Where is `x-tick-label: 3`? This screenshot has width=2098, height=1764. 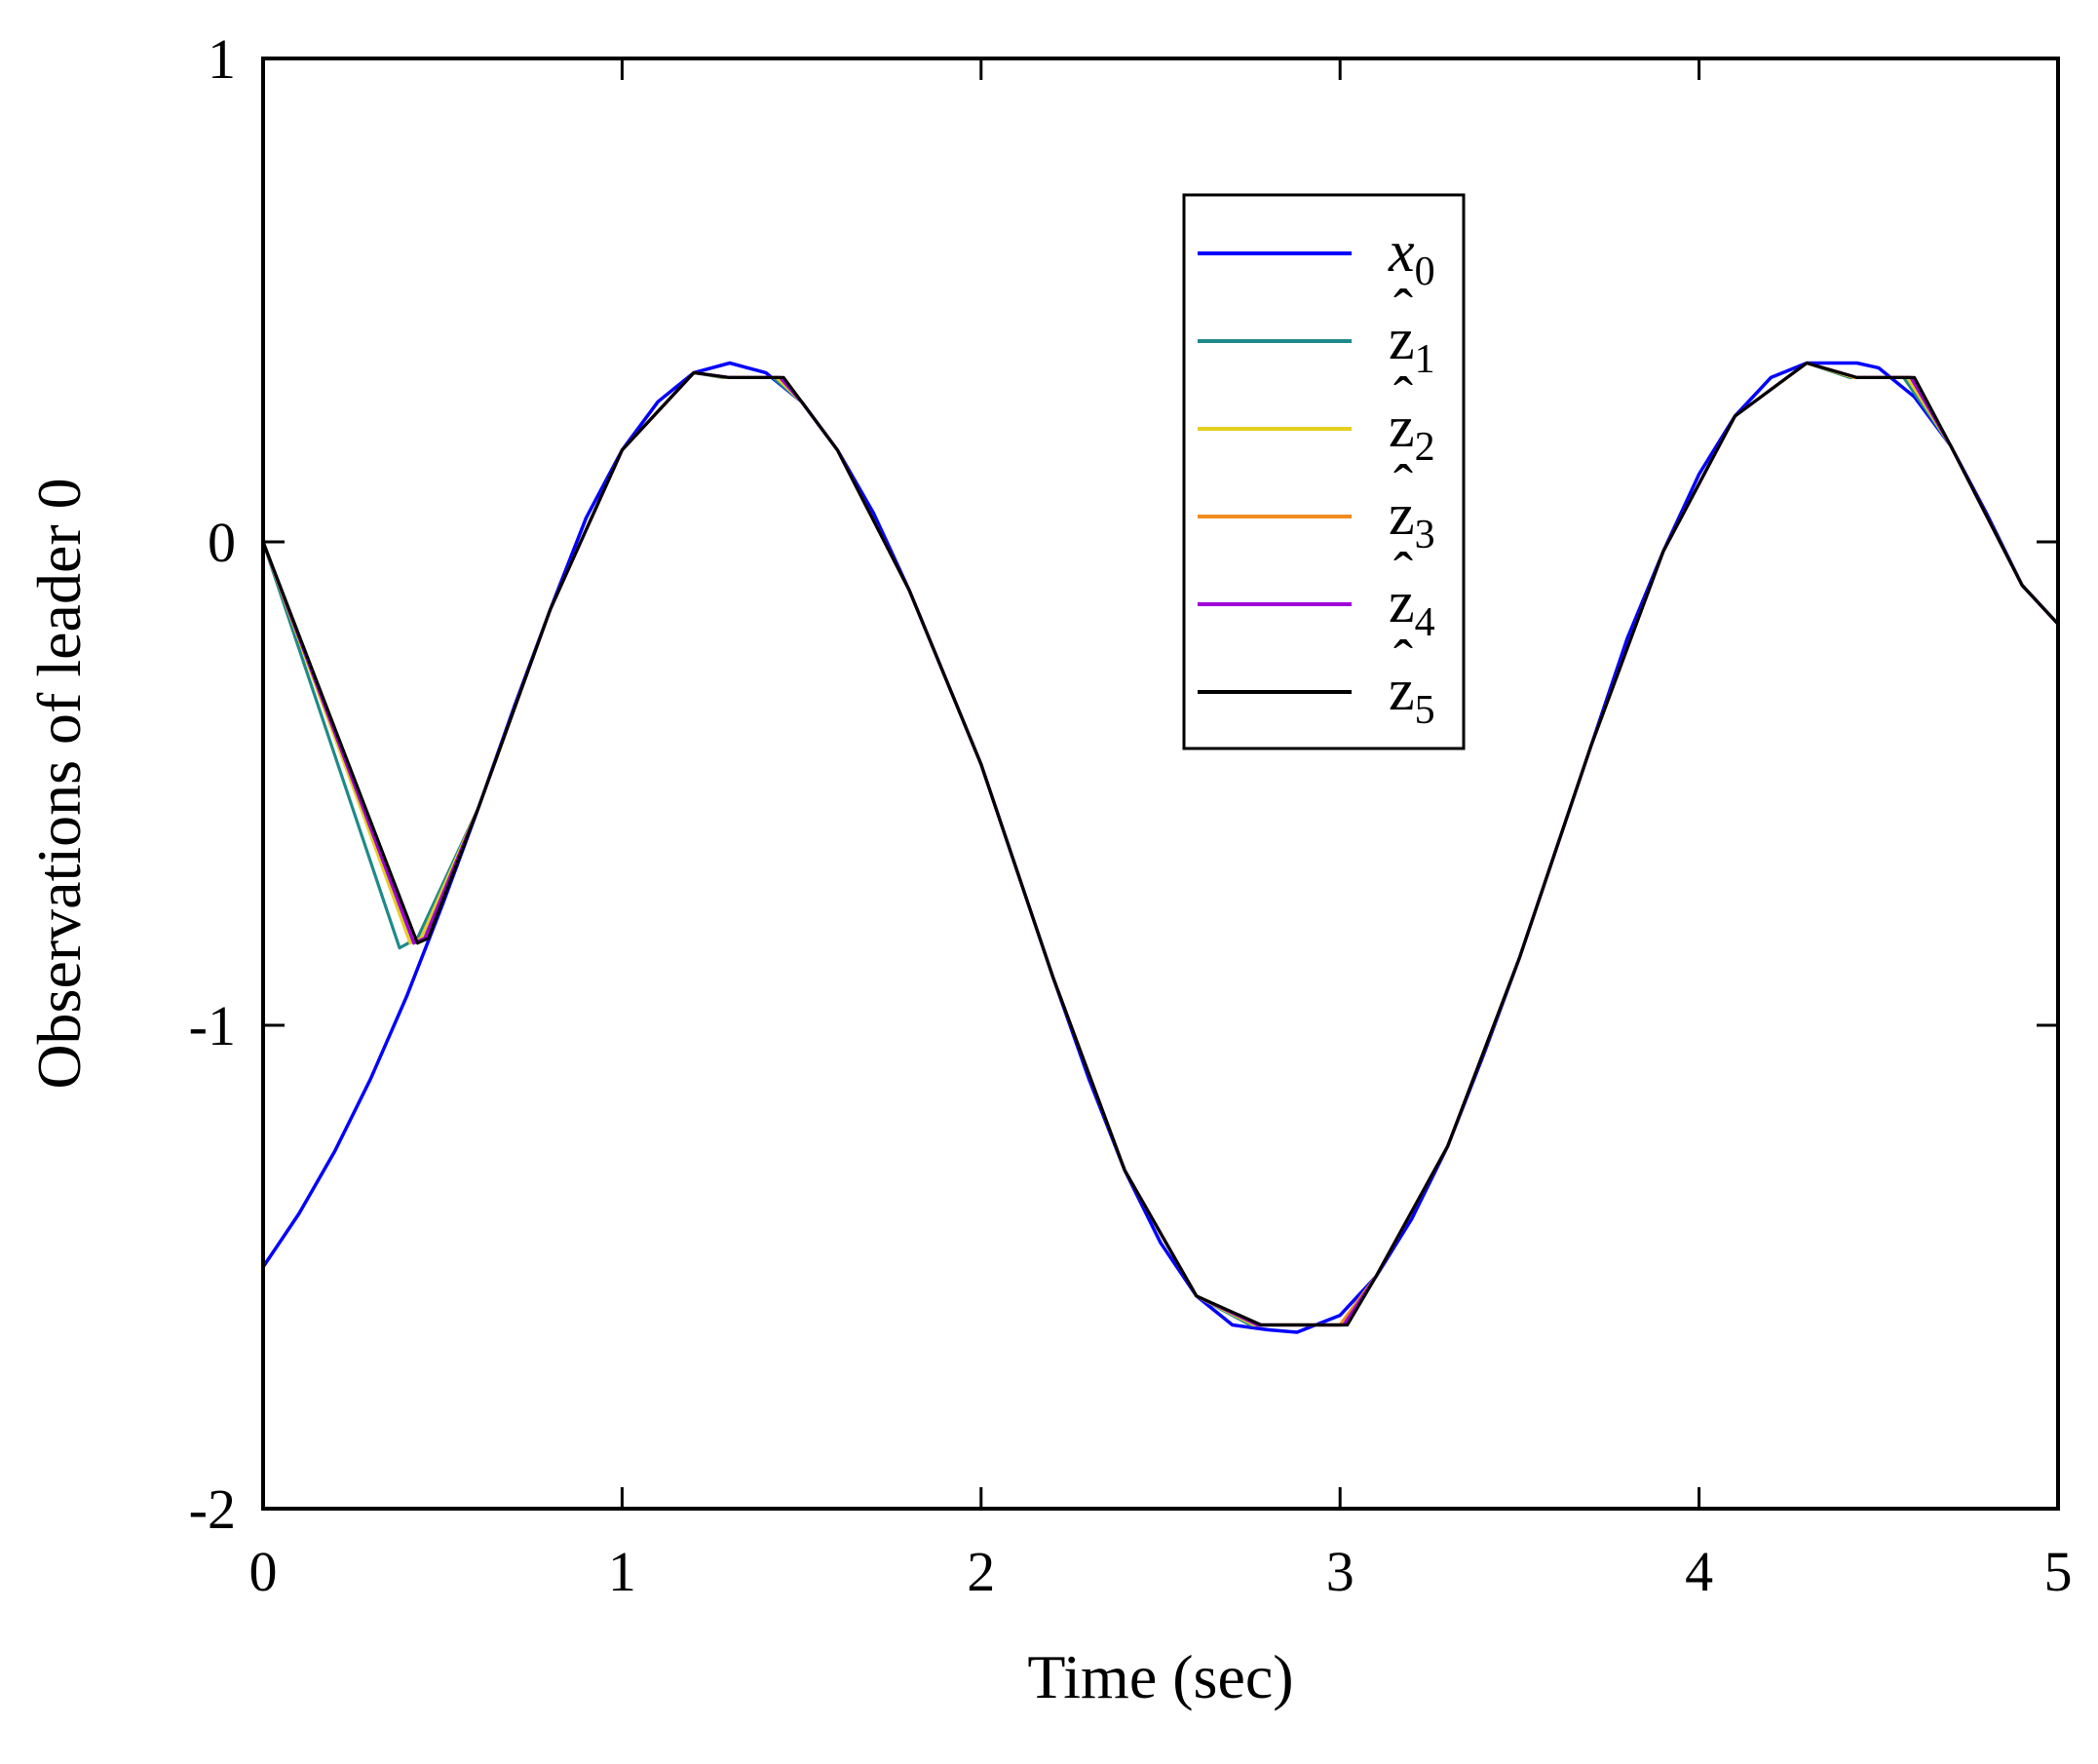 x-tick-label: 3 is located at coordinates (1340, 1571).